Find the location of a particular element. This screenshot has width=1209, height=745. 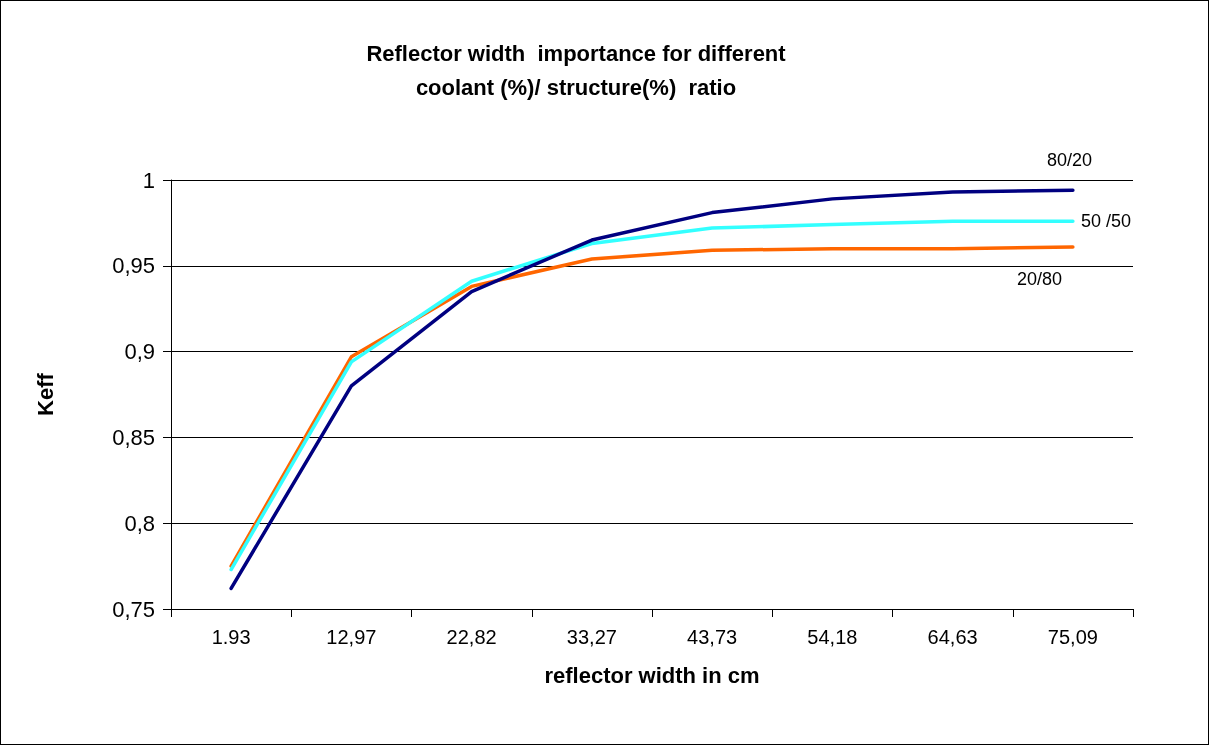

x-tick-label: 64,63 is located at coordinates (952, 637).